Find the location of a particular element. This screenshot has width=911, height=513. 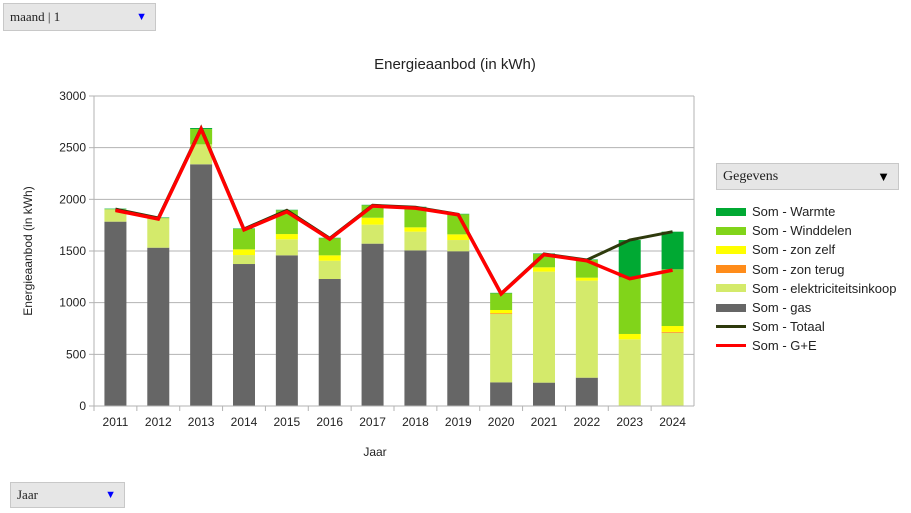

legend-item: Som - elektriciteitsinkoop is located at coordinates (806, 288).